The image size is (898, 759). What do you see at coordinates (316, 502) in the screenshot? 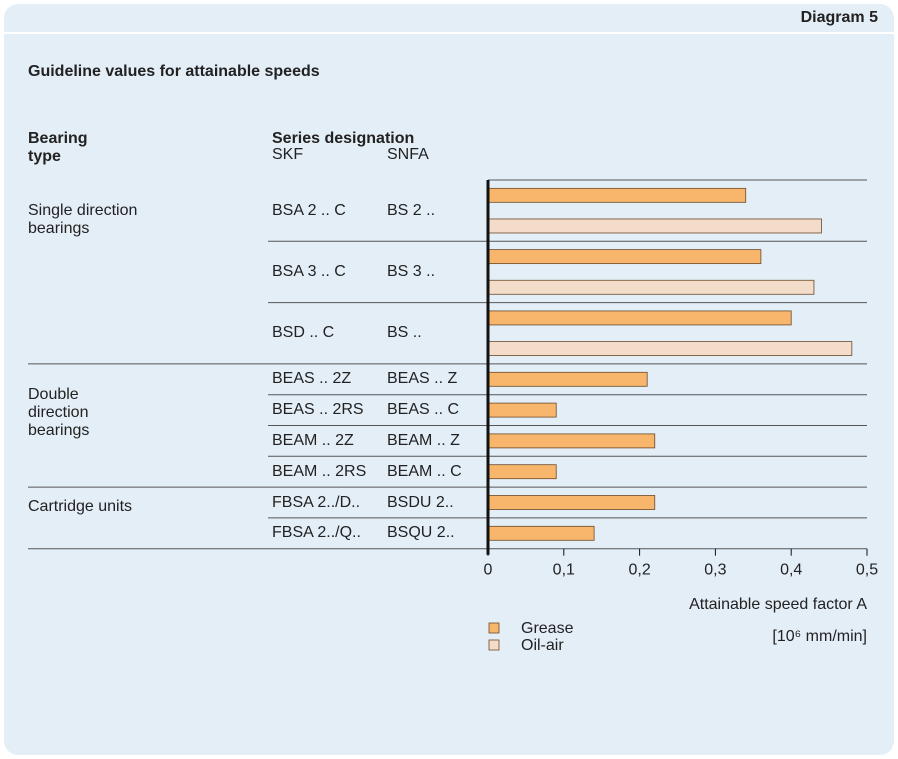
I see `skf-designation: FBSA 2../D..` at bounding box center [316, 502].